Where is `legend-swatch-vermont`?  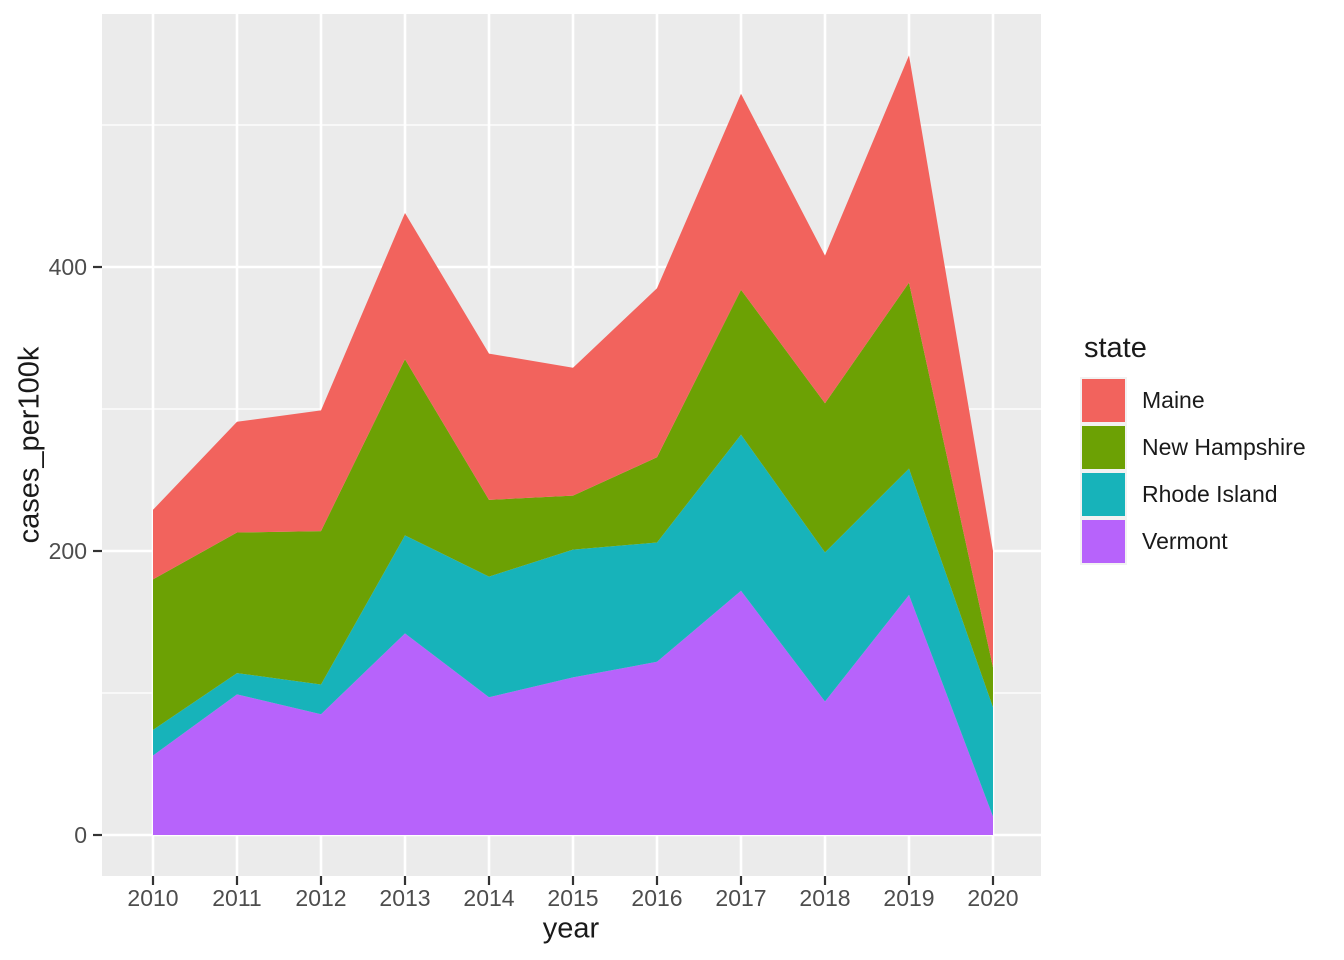
legend-swatch-vermont is located at coordinates (1103, 541).